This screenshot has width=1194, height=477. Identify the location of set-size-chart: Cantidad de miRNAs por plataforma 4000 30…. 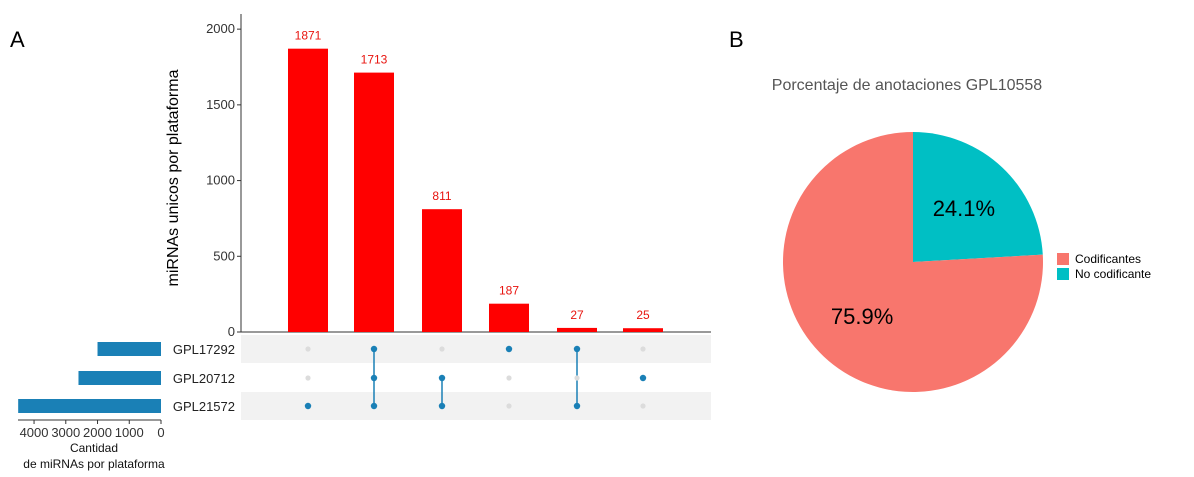
(91, 406).